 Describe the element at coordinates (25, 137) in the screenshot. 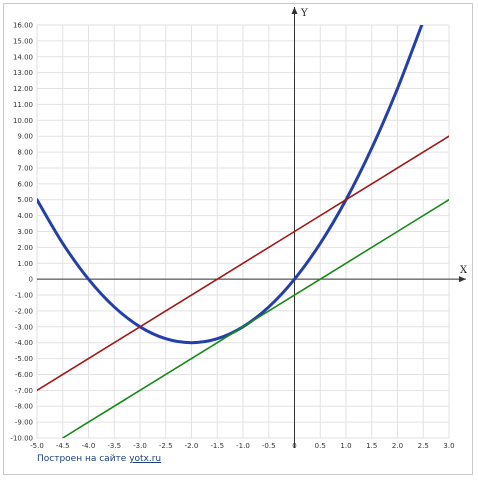

I see `y-tick-label: 9.00` at that location.